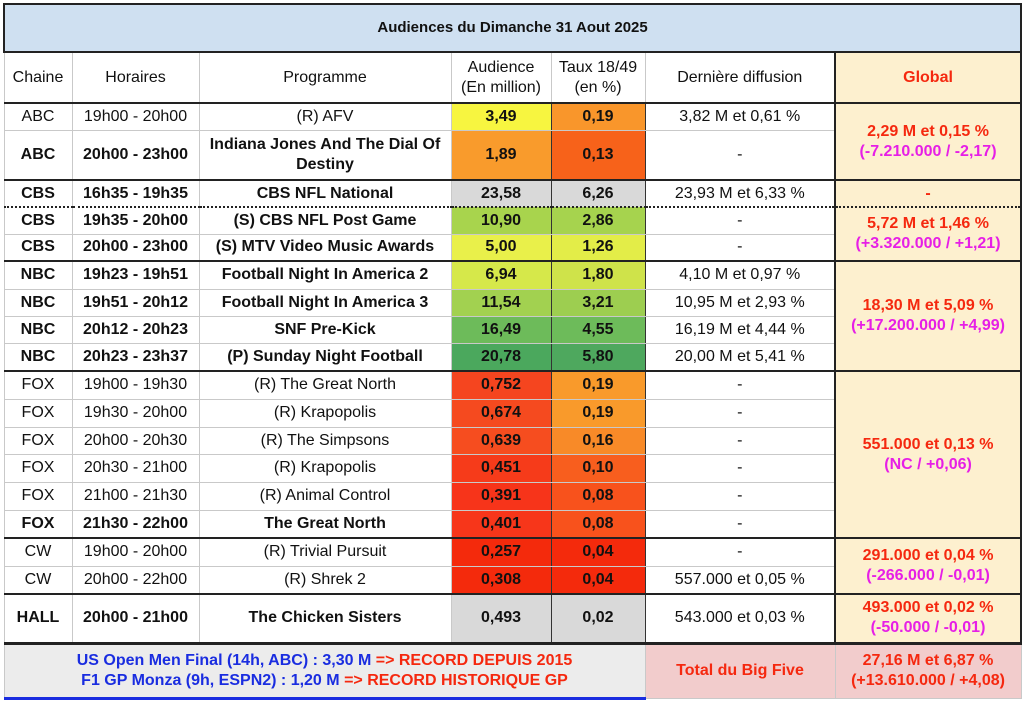 Image resolution: width=1023 pixels, height=709 pixels. What do you see at coordinates (928, 325) in the screenshot?
I see `global-change: (+17.200.000 / +4,99)` at bounding box center [928, 325].